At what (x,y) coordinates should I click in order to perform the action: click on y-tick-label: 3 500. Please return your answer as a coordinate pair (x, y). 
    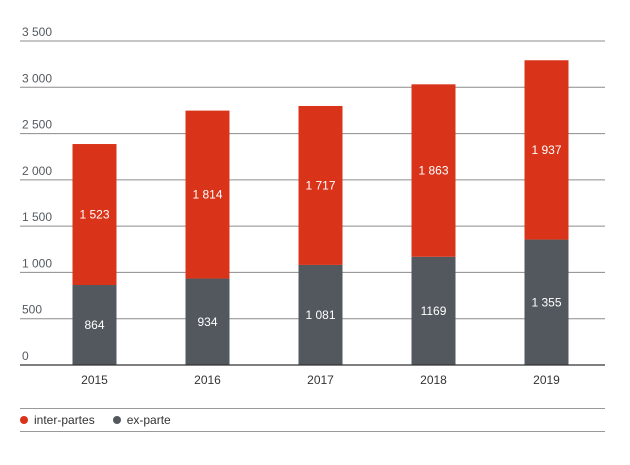
    Looking at the image, I should click on (37, 32).